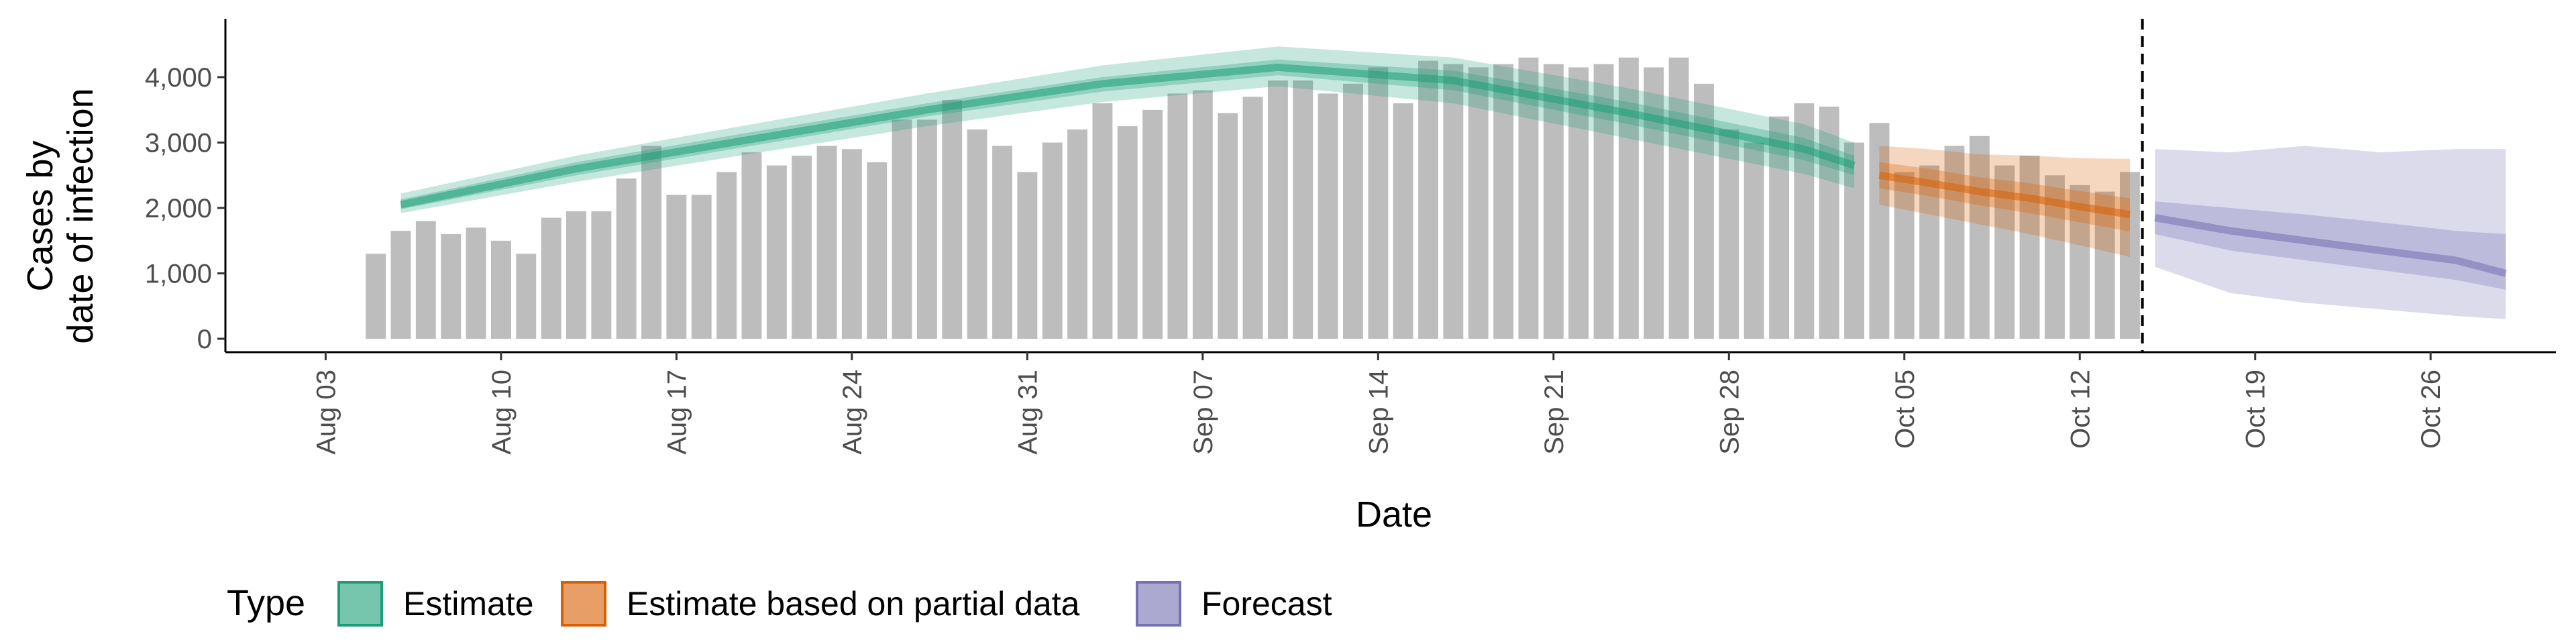 This screenshot has height=644, width=2576. What do you see at coordinates (853, 604) in the screenshot?
I see `legend-label: Estimate based on partial data` at bounding box center [853, 604].